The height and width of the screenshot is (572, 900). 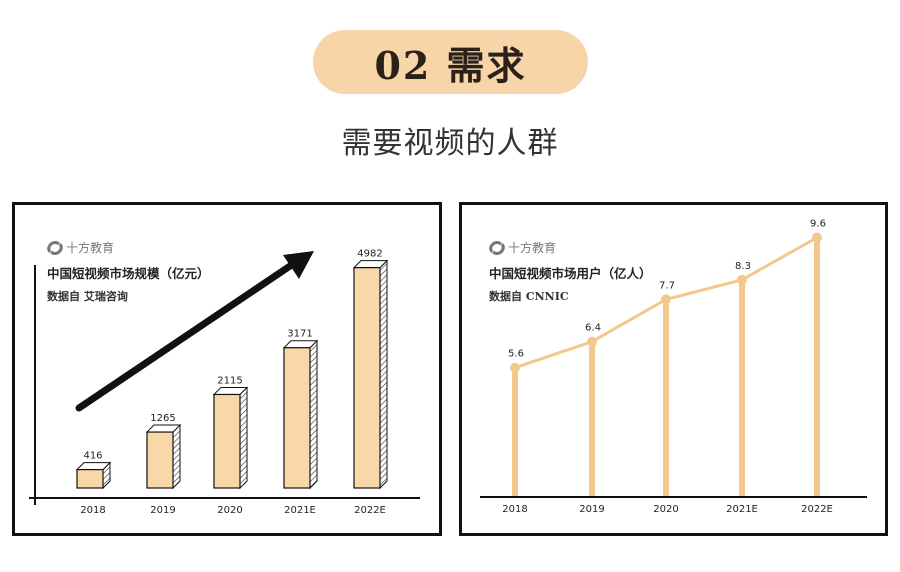 What do you see at coordinates (92, 456) in the screenshot?
I see `data-label: 416` at bounding box center [92, 456].